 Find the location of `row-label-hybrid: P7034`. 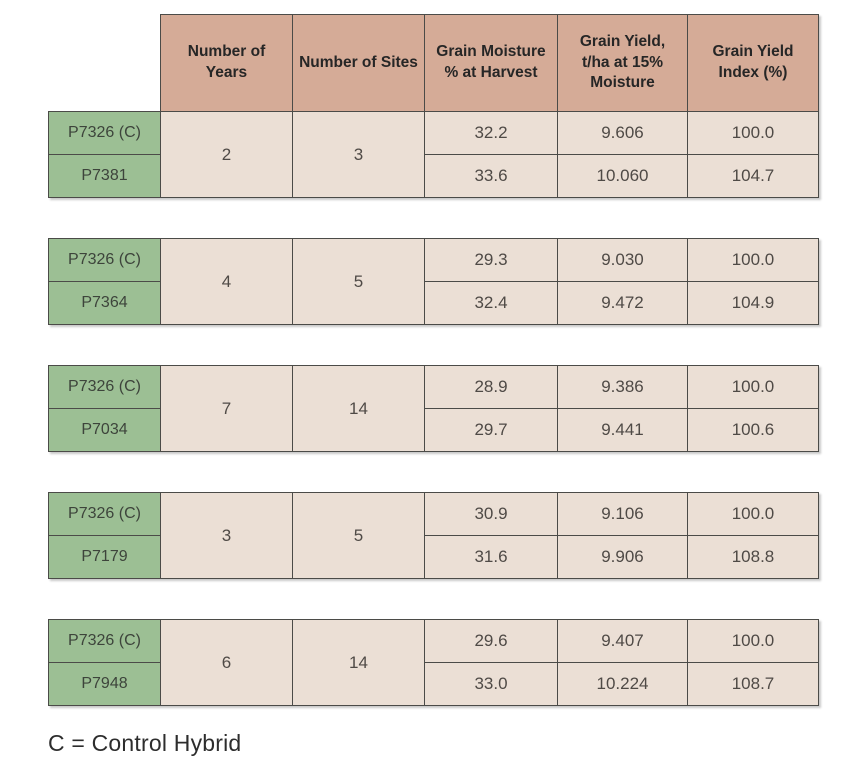

row-label-hybrid: P7034 is located at coordinates (104, 430).